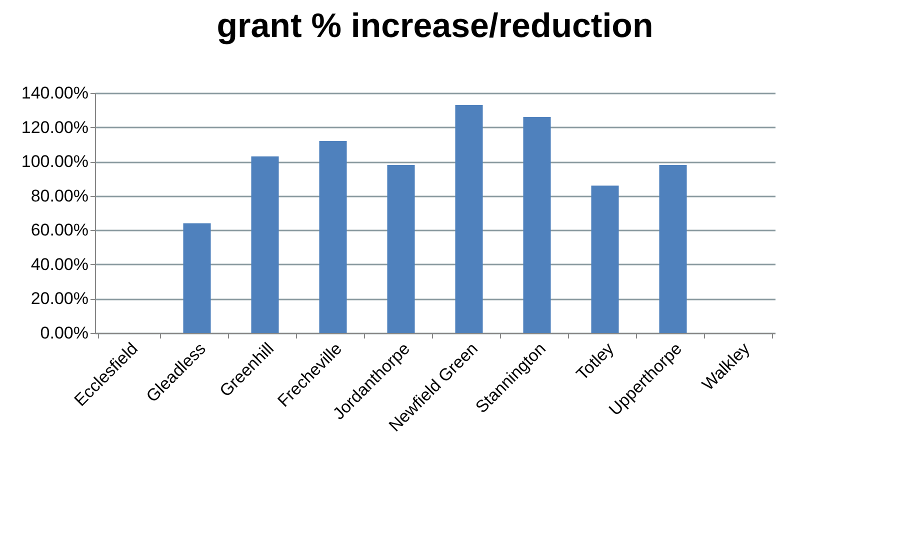 Image resolution: width=897 pixels, height=541 pixels. I want to click on y-tick-label: 120.00%, so click(54, 127).